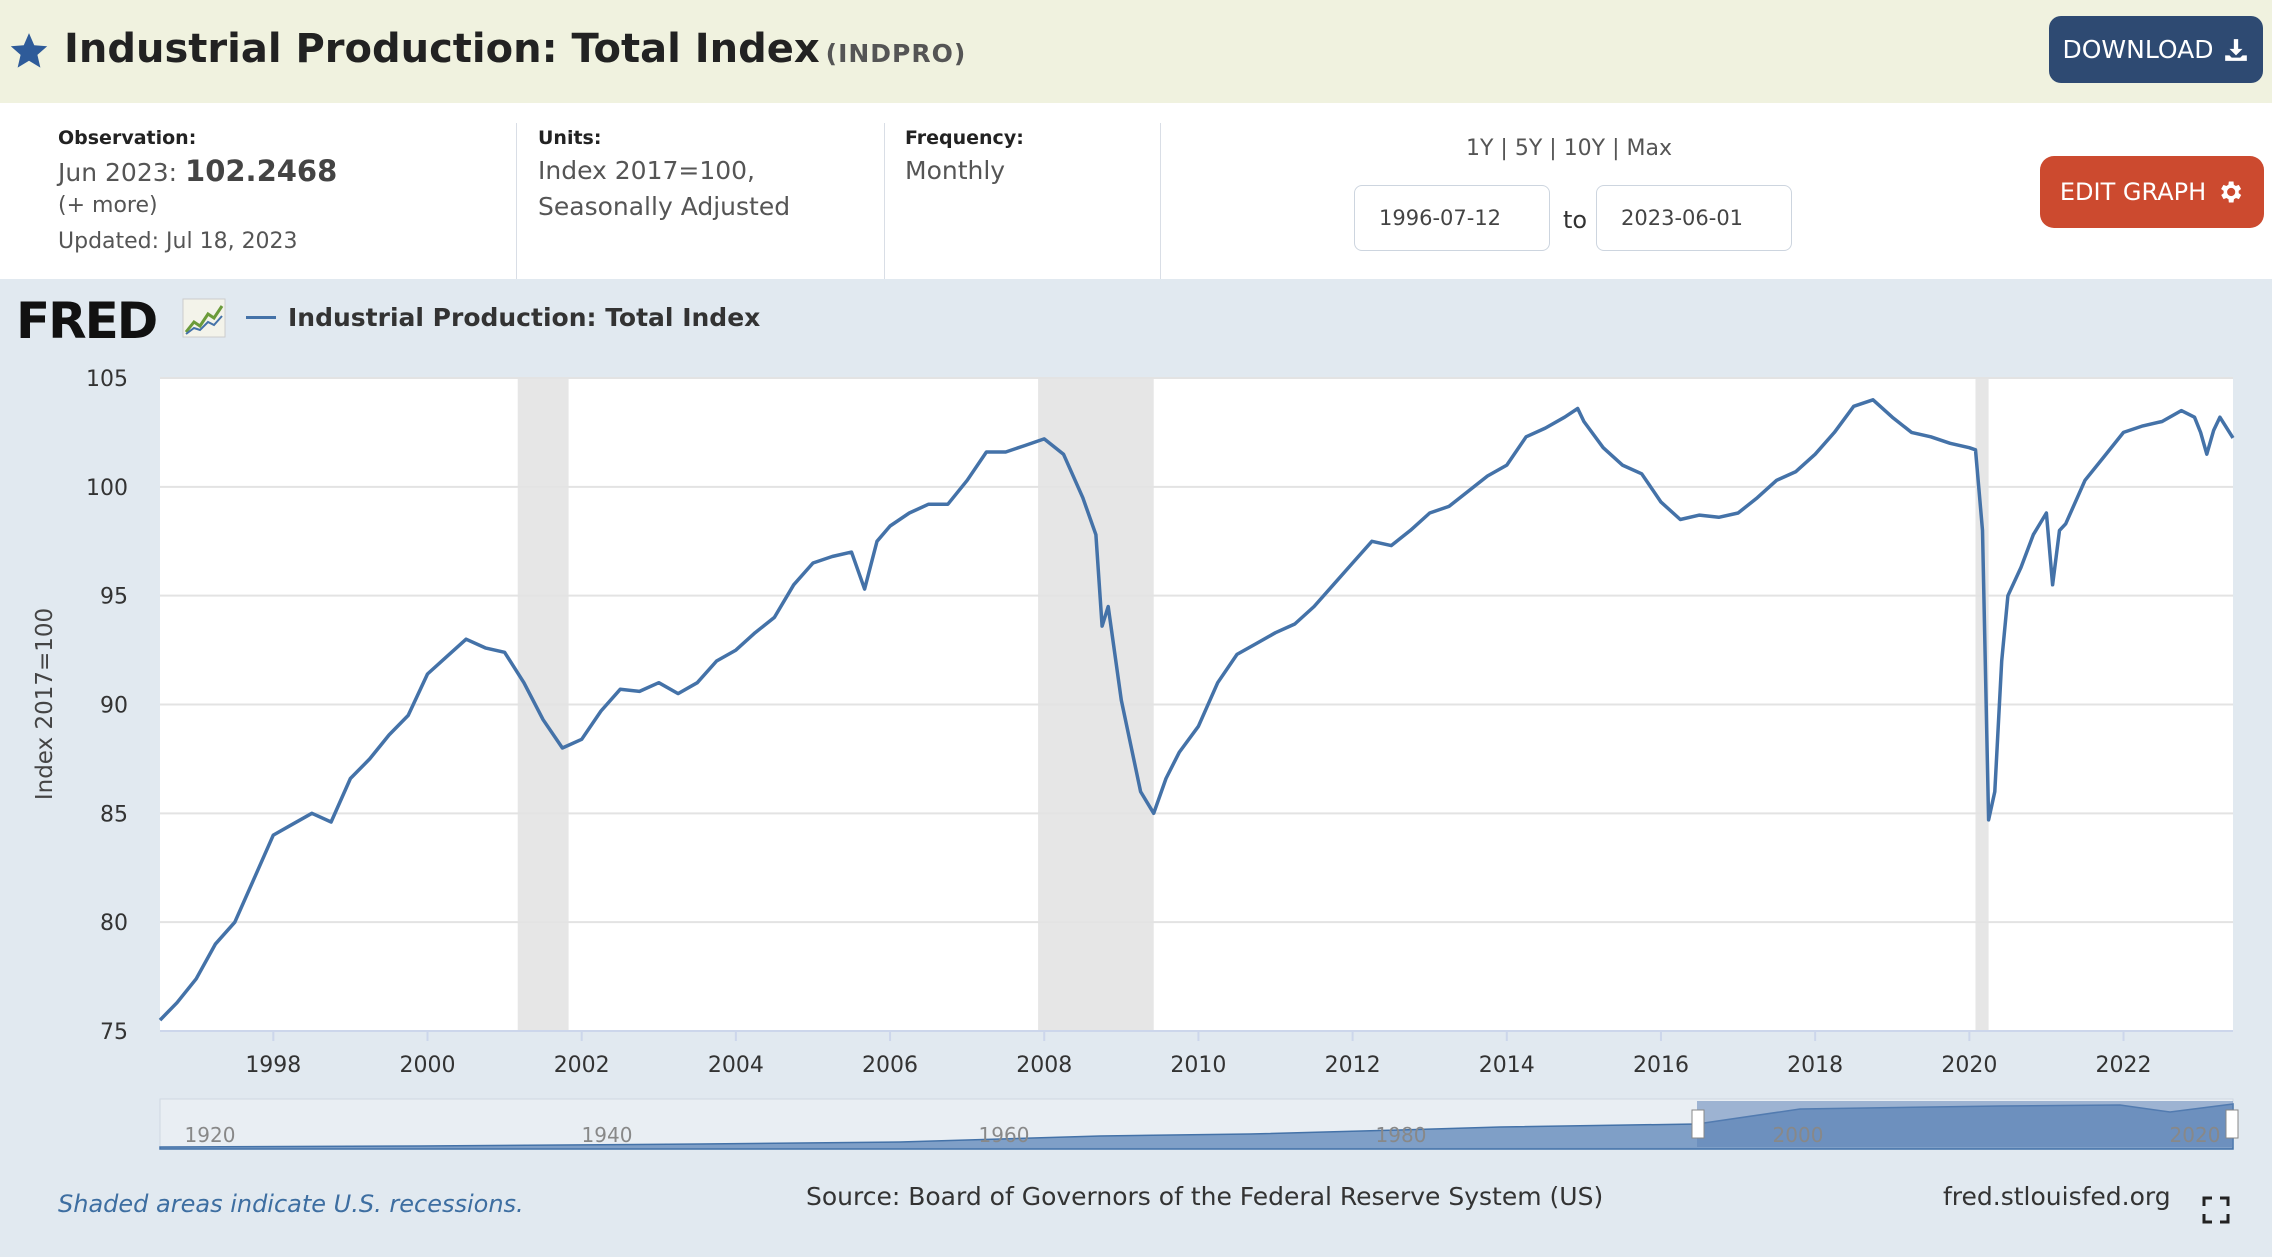 The image size is (2272, 1257). What do you see at coordinates (2057, 1196) in the screenshot?
I see `site-link: fred.stlouisfed.org` at bounding box center [2057, 1196].